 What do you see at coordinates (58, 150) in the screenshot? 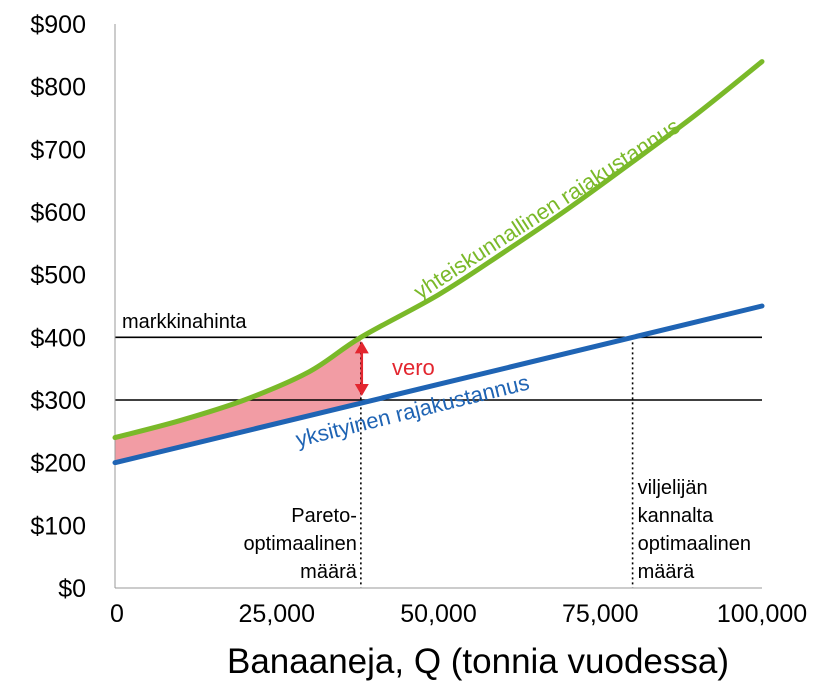
I see `y-tick-label: $700` at bounding box center [58, 150].